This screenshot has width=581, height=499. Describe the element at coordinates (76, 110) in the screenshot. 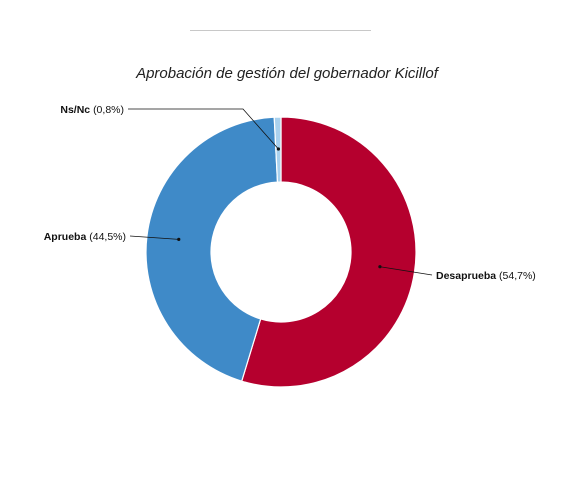

I see `label-name-ns-nc: Ns/Nc` at that location.